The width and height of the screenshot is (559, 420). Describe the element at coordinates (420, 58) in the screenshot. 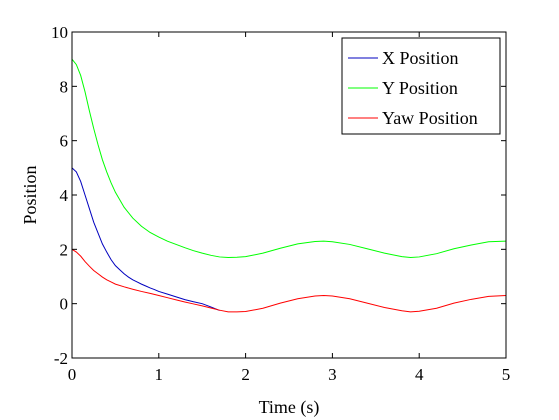

I see `legend-label-x-position: X Position` at that location.